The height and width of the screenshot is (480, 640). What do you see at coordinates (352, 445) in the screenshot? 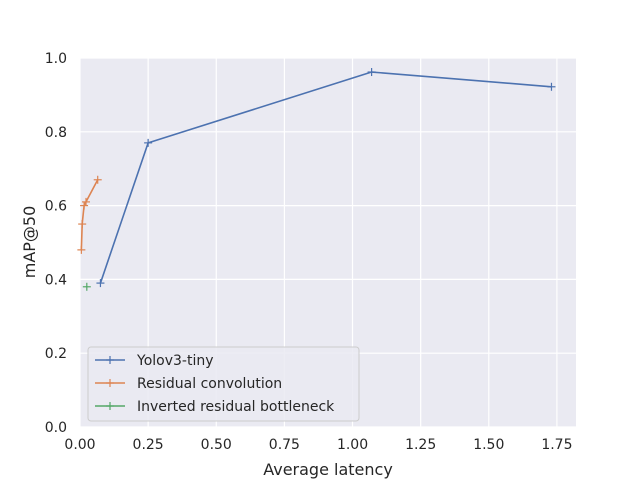
I see `x-tick-label: 1.00` at bounding box center [352, 445].